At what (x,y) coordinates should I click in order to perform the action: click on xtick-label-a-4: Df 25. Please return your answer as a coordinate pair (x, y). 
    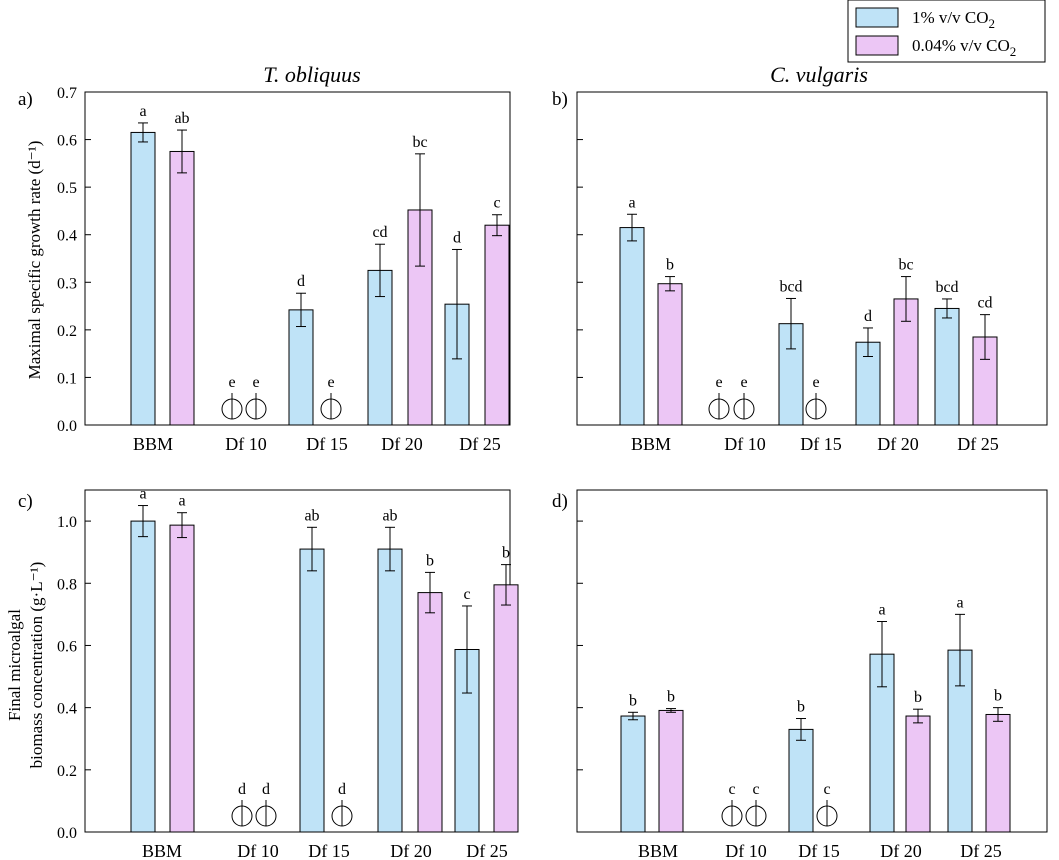
    Looking at the image, I should click on (480, 444).